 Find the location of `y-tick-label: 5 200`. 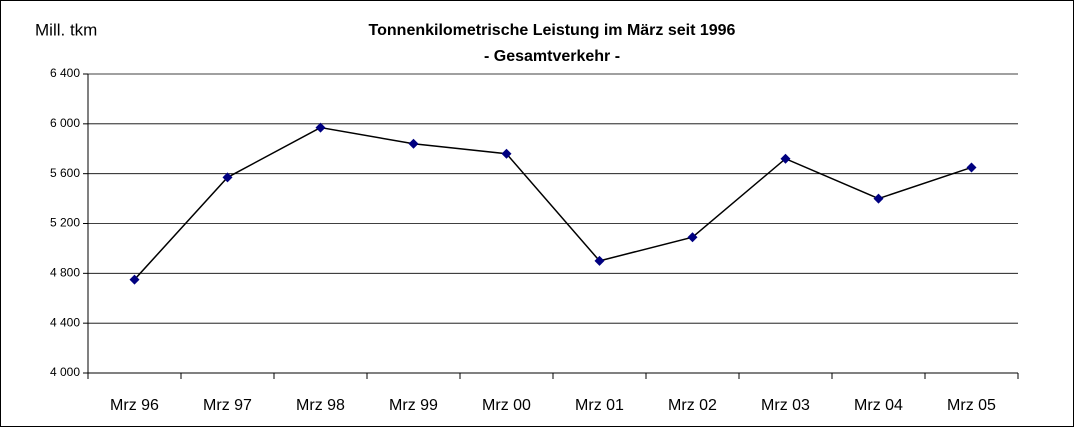

y-tick-label: 5 200 is located at coordinates (65, 223).